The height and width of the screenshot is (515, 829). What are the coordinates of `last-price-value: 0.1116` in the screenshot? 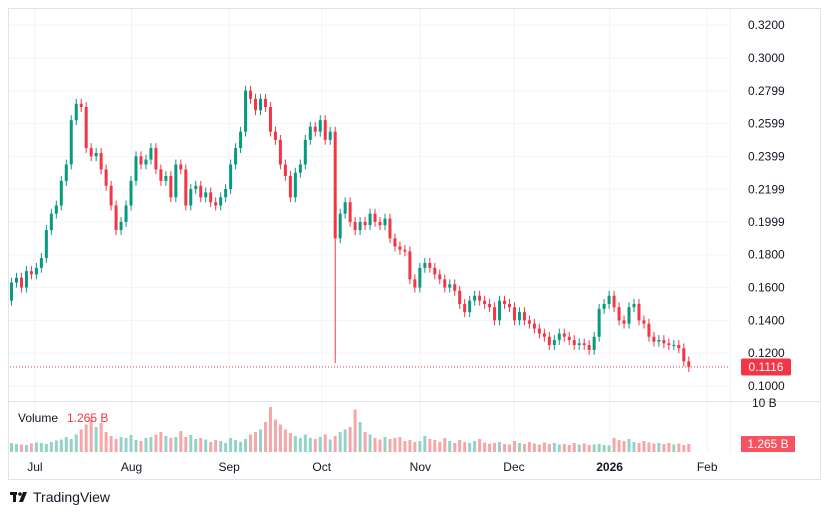 It's located at (766, 367).